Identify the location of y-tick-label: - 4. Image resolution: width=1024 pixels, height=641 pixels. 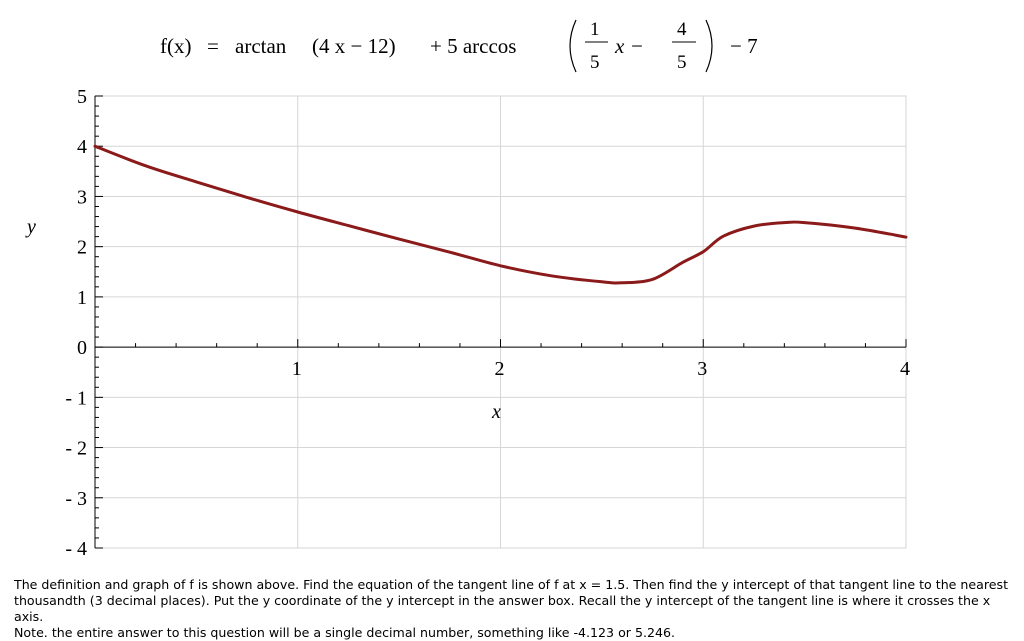
(76, 549).